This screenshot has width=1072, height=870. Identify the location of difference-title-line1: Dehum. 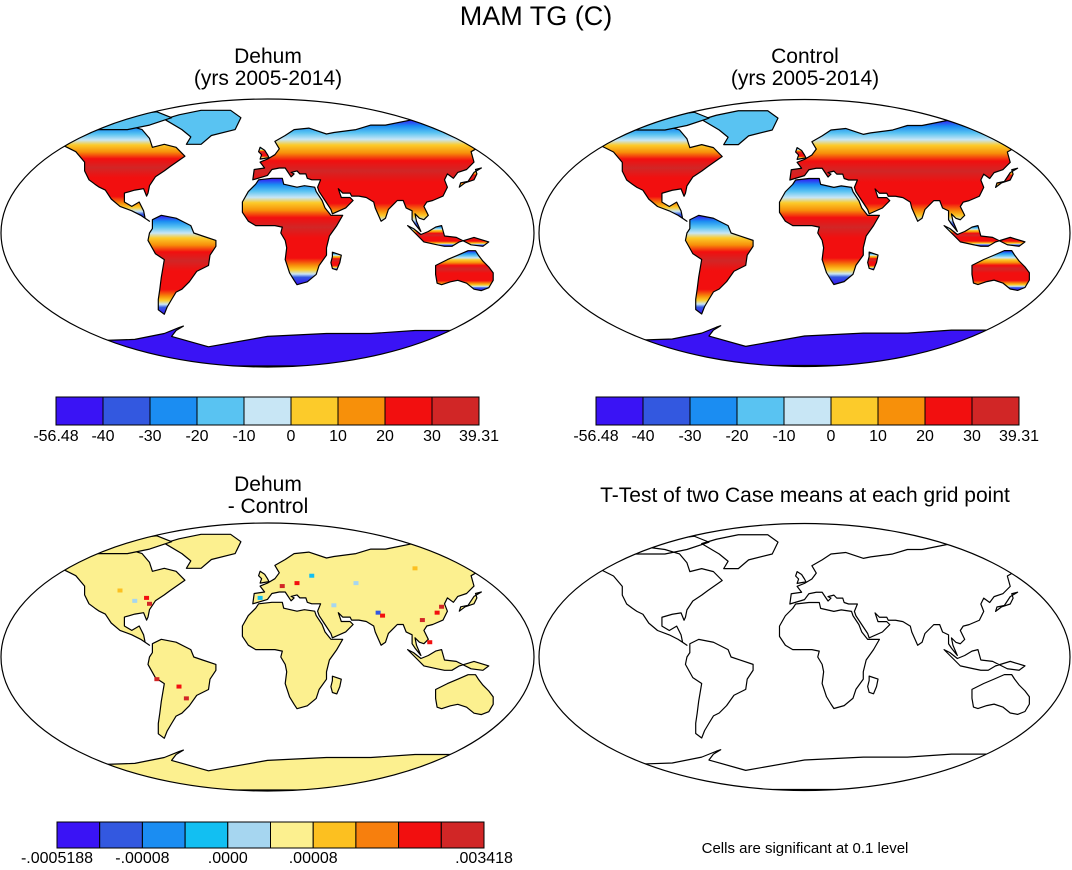
(268, 484).